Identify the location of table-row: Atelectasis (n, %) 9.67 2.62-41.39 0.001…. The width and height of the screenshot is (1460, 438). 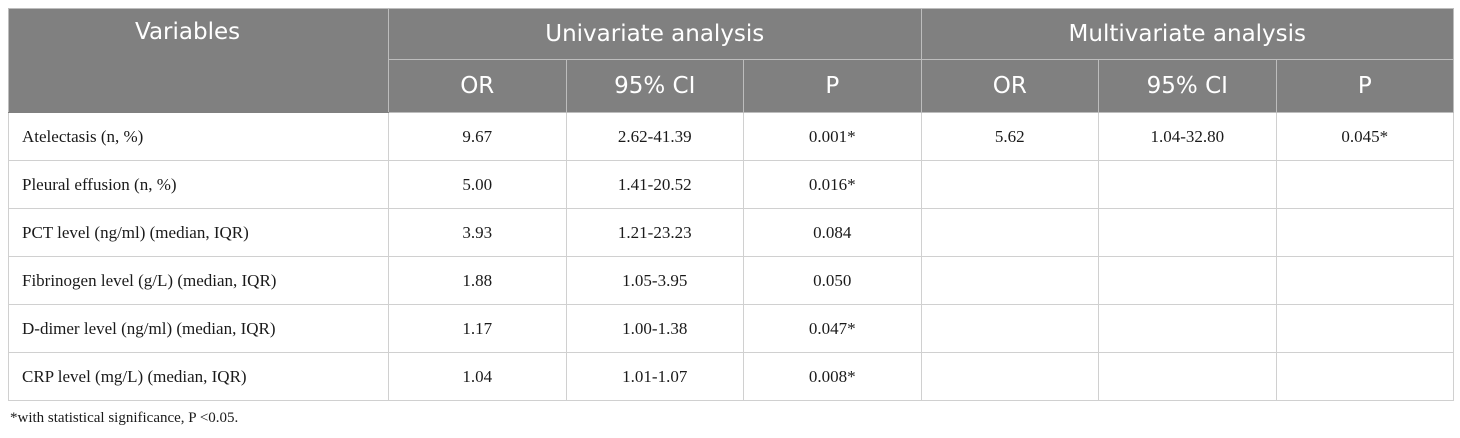
(731, 136).